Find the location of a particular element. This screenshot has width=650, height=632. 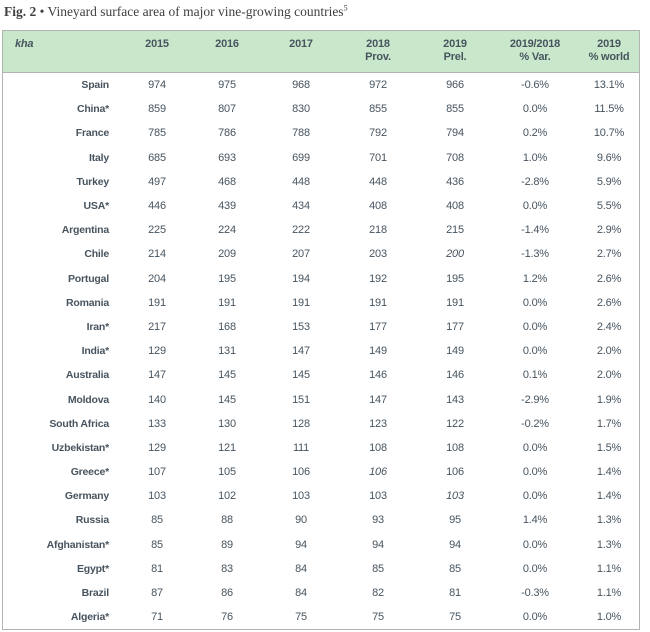

cell-y2015: 133 is located at coordinates (157, 423).